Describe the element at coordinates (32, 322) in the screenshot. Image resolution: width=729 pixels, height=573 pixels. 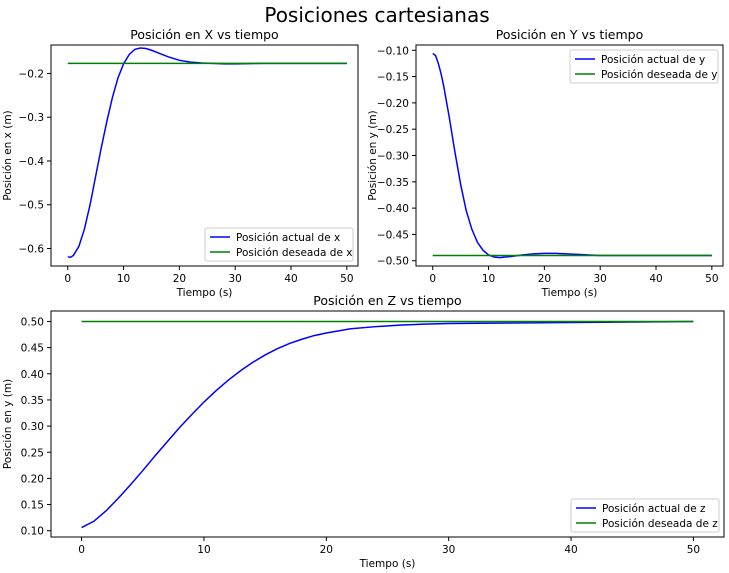
I see `chart-2-y-tick-label: 0.50` at that location.